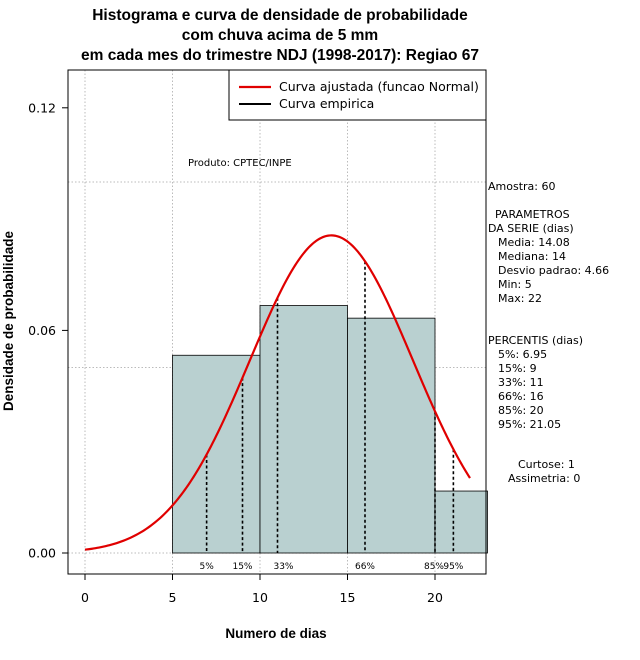 This screenshot has width=640, height=660. What do you see at coordinates (521, 396) in the screenshot?
I see `p66-text: 66%: 16` at bounding box center [521, 396].